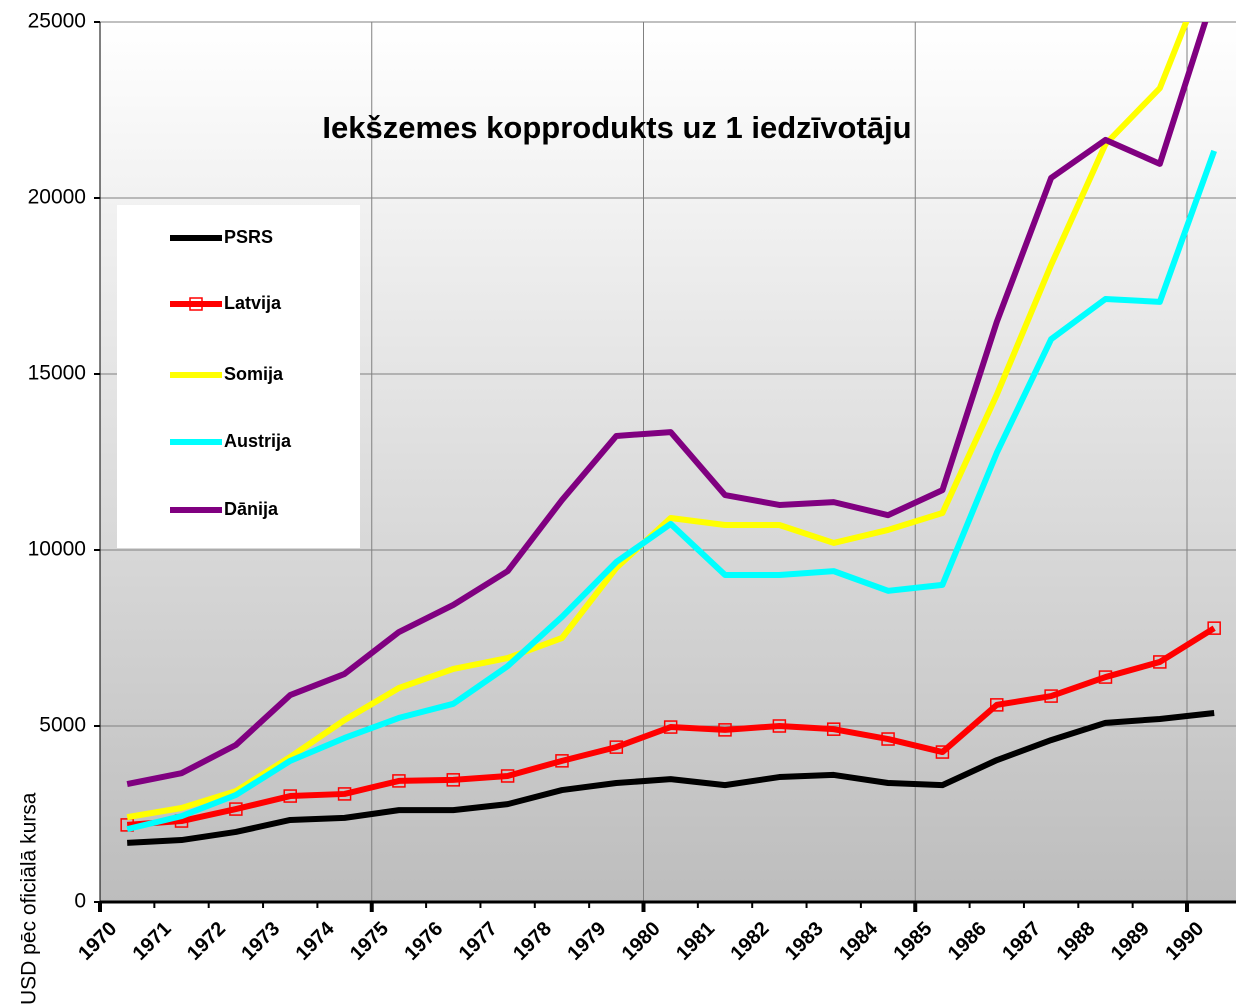 This screenshot has width=1236, height=1007. Describe the element at coordinates (804, 941) in the screenshot. I see `x-tick-label: 1983` at that location.